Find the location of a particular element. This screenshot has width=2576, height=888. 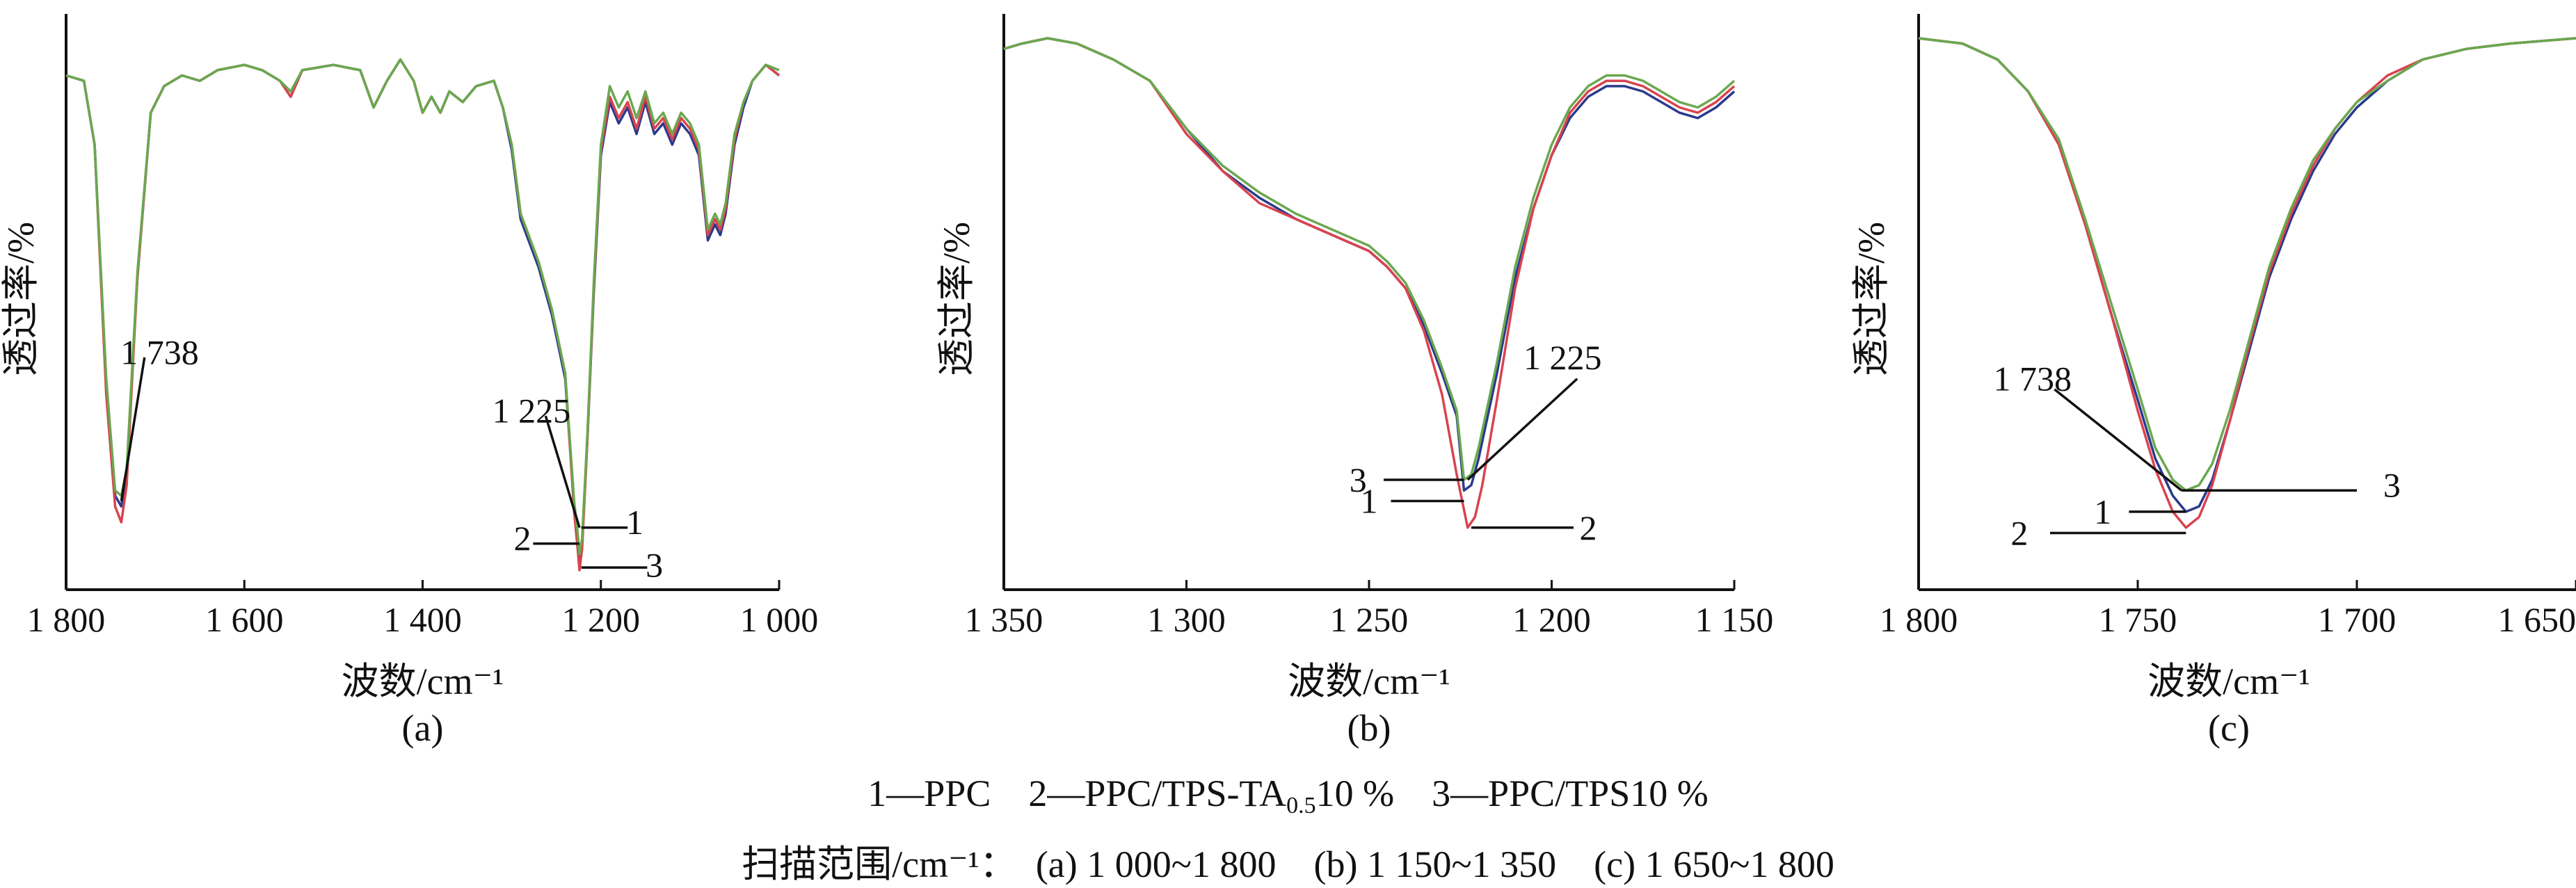

x-tick-label: 1 700 is located at coordinates (2357, 619).